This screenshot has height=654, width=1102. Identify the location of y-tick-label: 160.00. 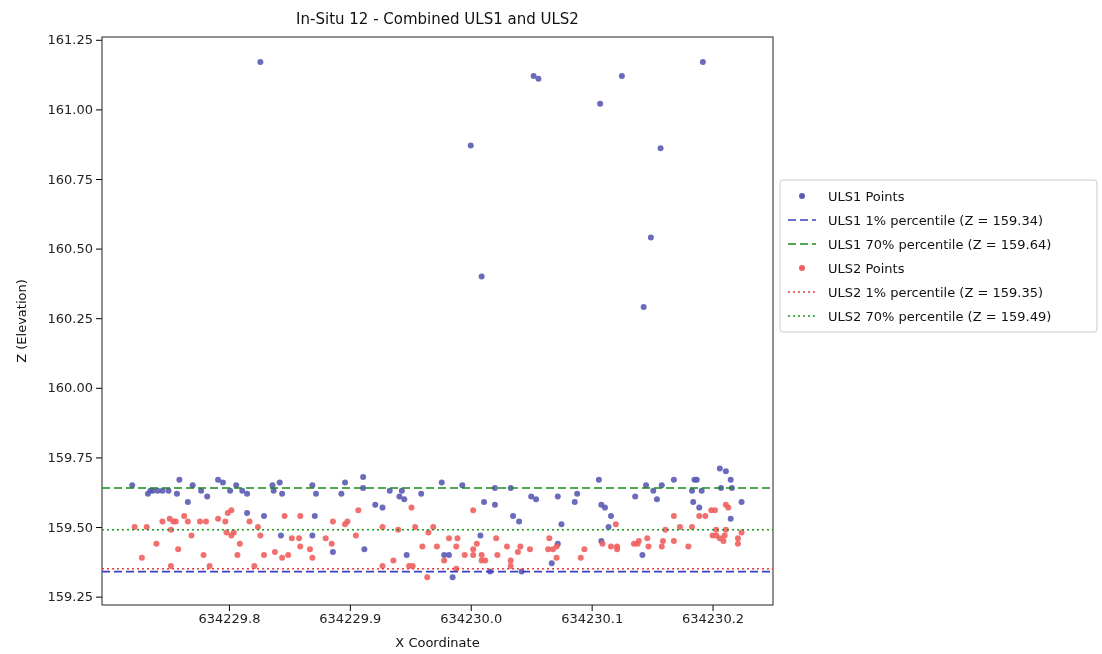
(70, 388).